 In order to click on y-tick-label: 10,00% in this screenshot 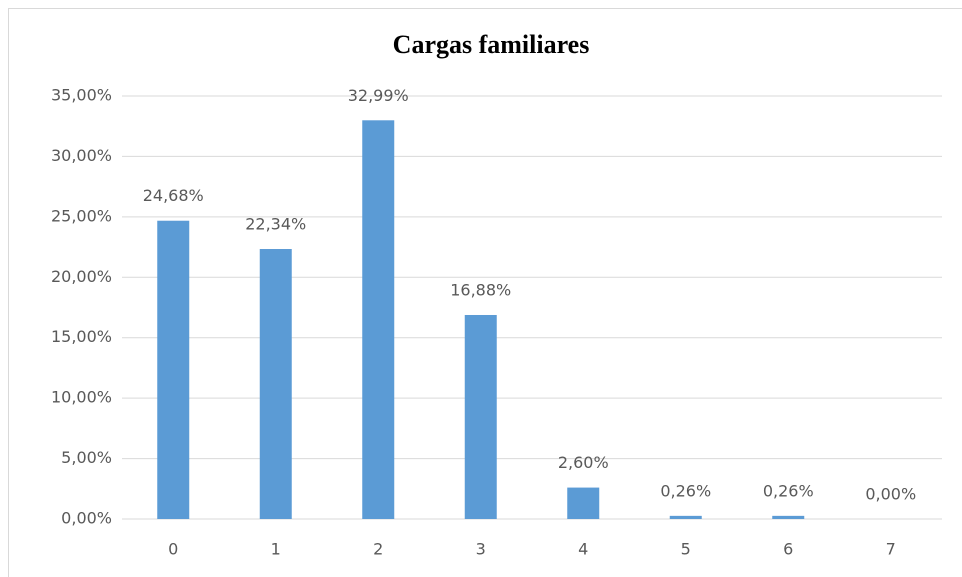, I will do `click(81, 397)`.